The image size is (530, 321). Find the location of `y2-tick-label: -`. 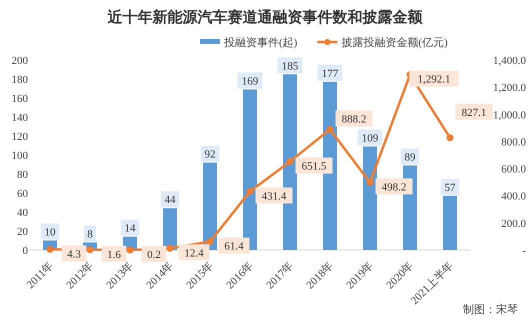

y2-tick-label: - is located at coordinates (524, 251).